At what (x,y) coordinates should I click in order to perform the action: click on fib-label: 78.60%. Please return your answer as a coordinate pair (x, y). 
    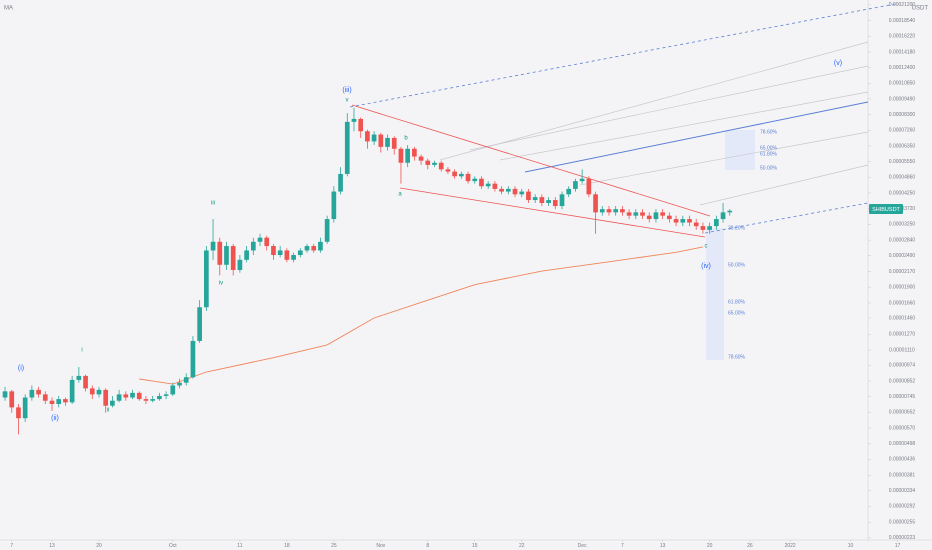
    Looking at the image, I should click on (769, 132).